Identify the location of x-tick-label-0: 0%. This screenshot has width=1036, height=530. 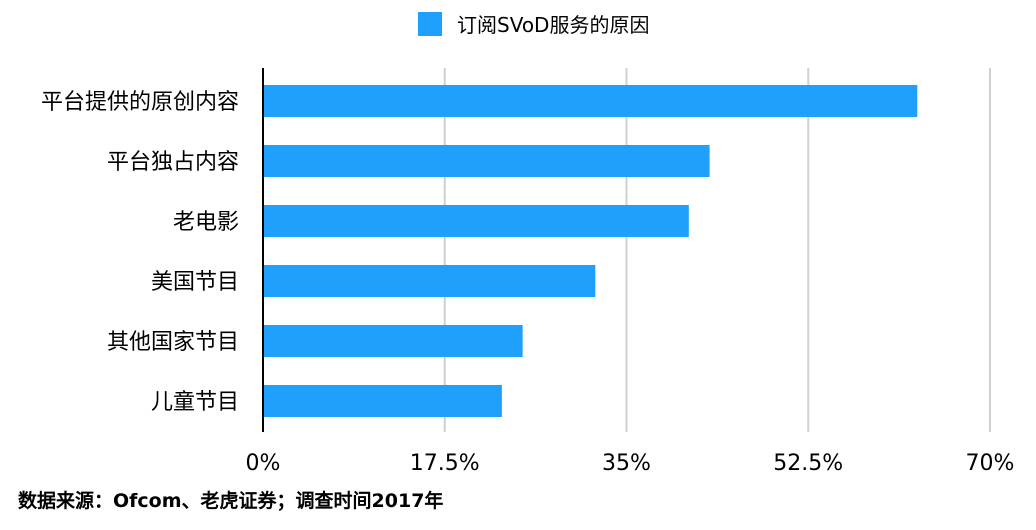
(263, 463).